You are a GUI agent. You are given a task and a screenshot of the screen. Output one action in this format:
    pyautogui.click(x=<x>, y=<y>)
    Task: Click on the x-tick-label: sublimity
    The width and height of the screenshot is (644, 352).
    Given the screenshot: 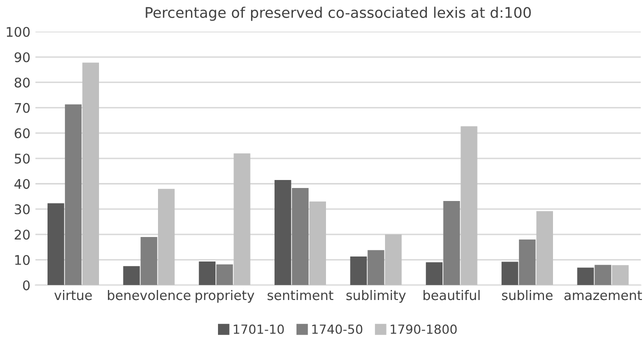 What is the action you would take?
    pyautogui.click(x=376, y=296)
    